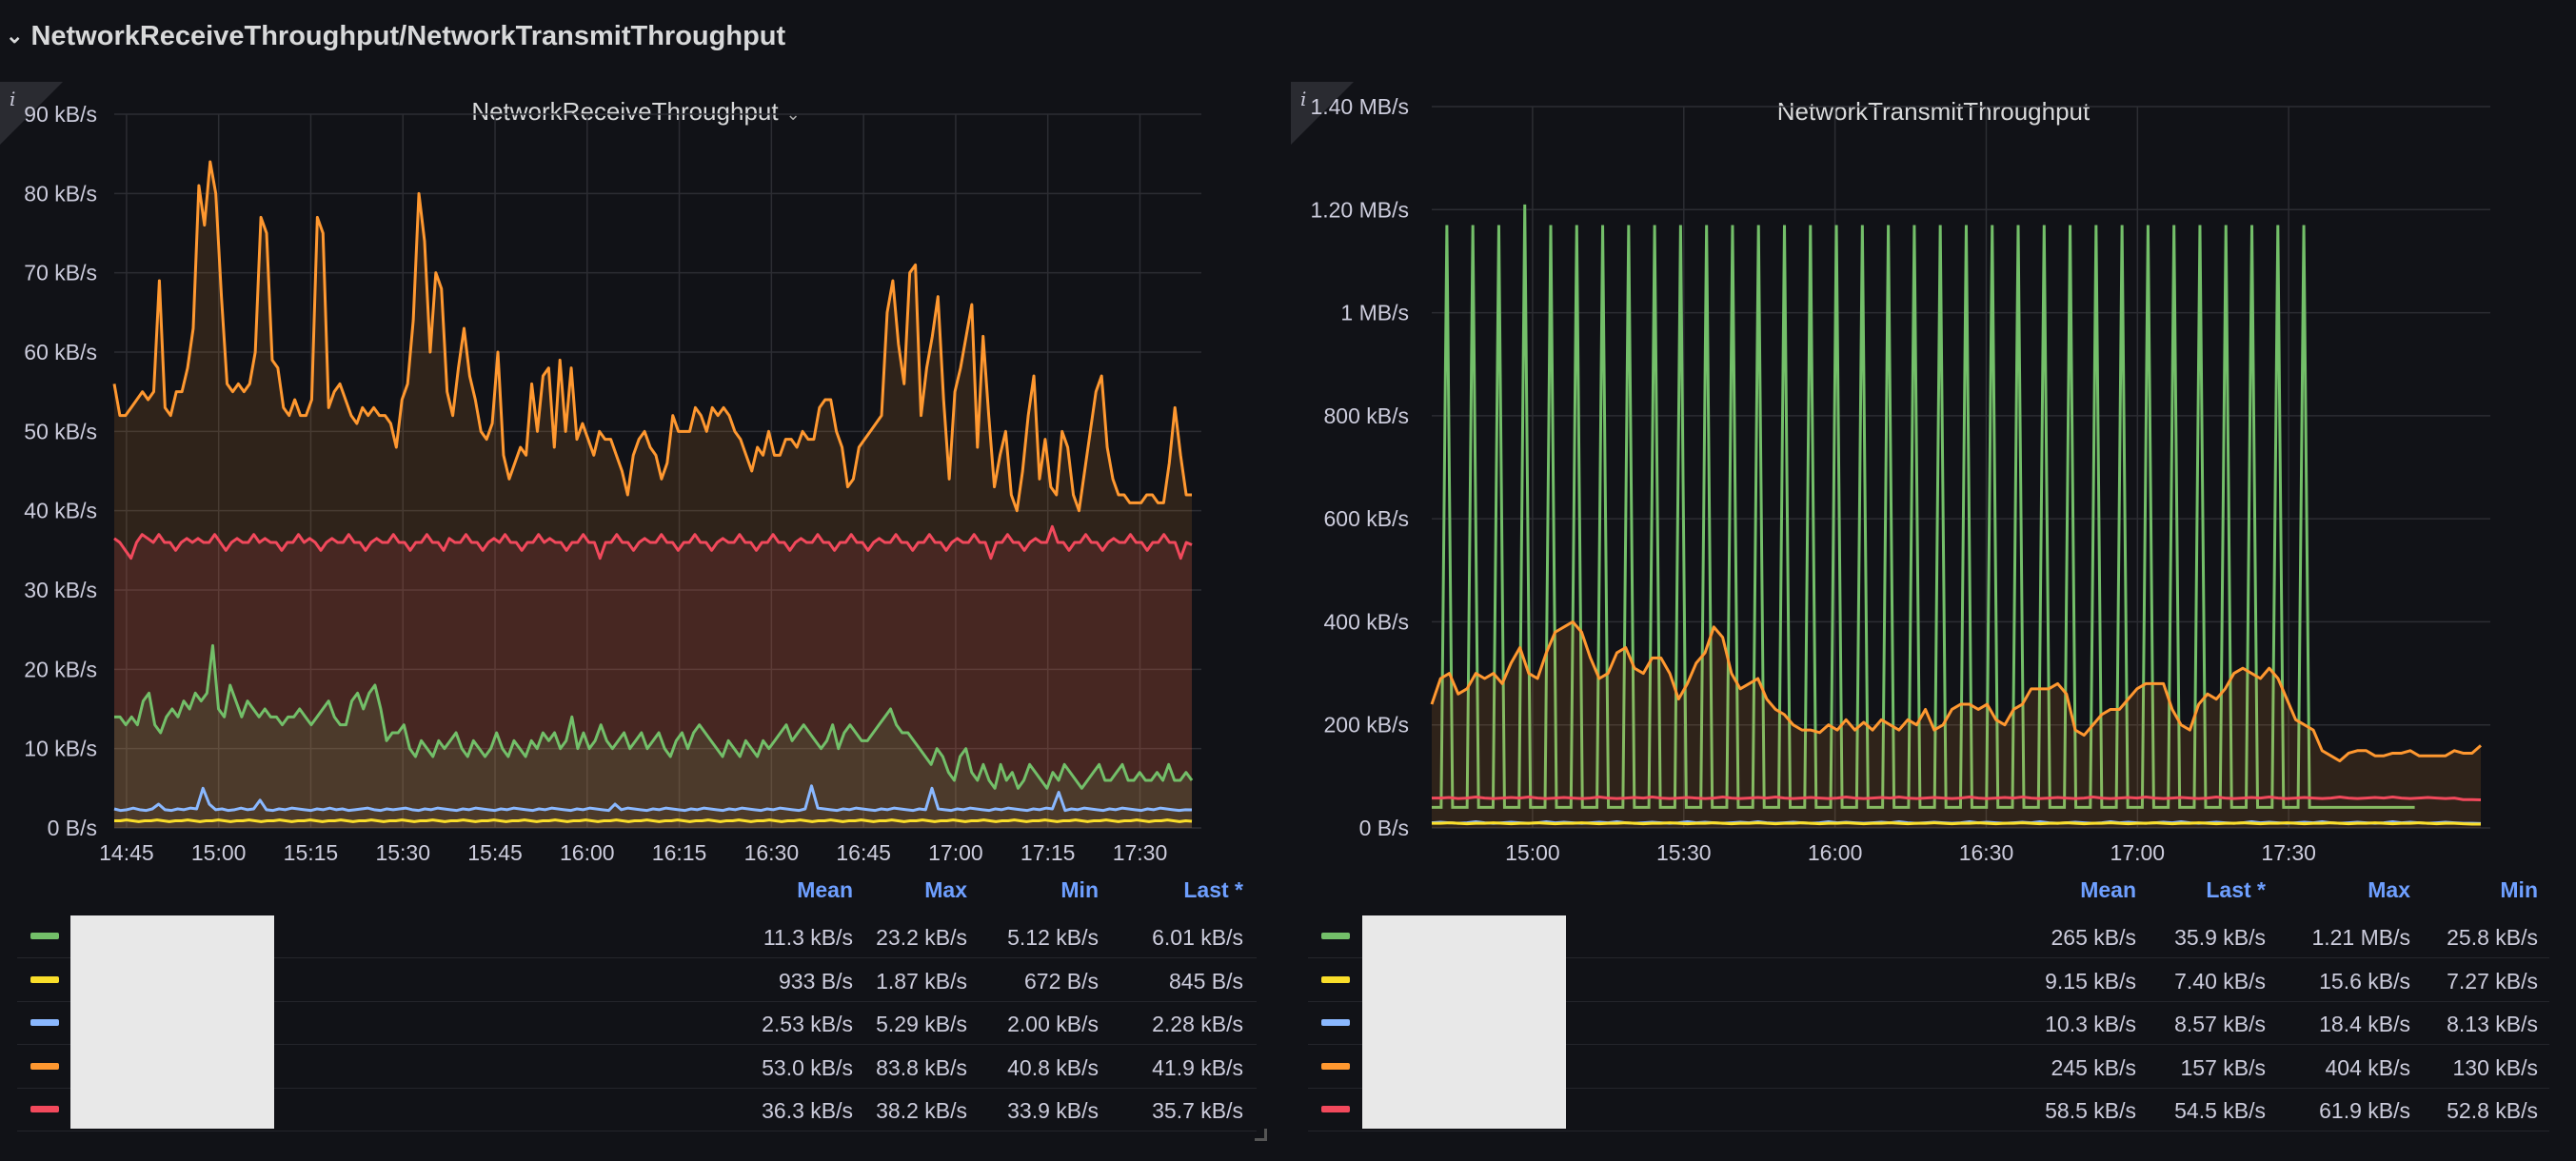 The width and height of the screenshot is (2576, 1161). I want to click on series-area-green, so click(653, 736).